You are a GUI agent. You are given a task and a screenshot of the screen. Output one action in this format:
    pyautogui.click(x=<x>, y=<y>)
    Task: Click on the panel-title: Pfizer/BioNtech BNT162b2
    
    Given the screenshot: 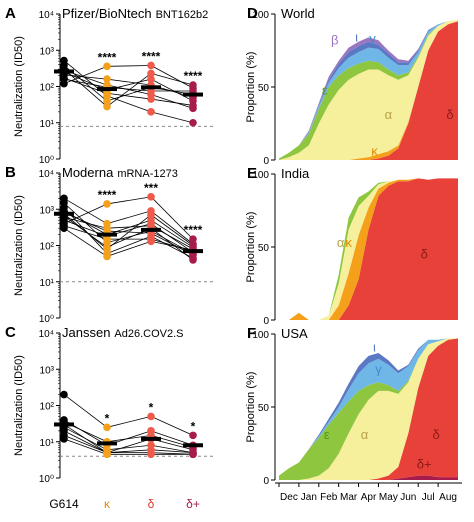 What is the action you would take?
    pyautogui.click(x=135, y=13)
    